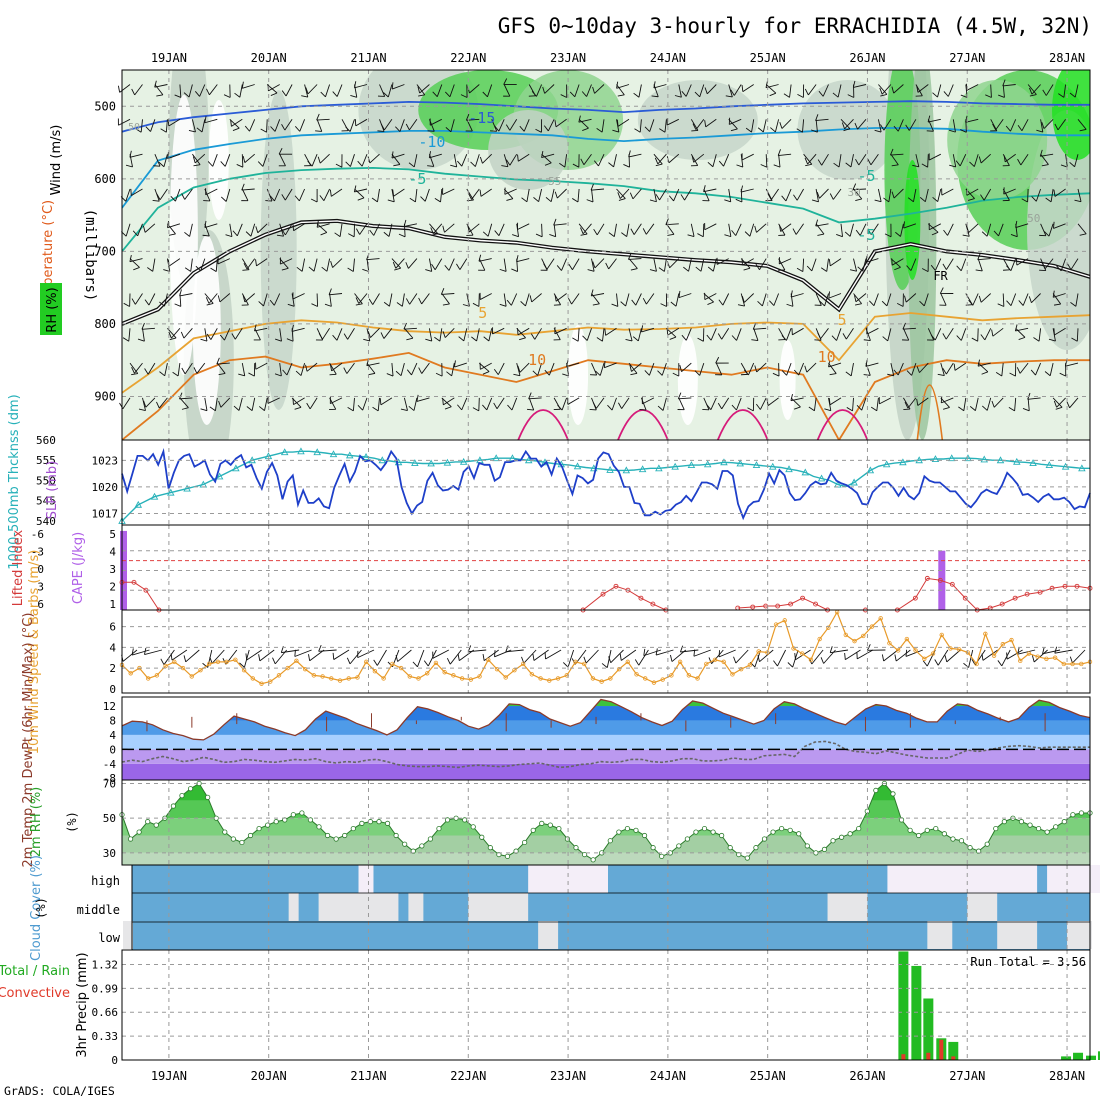 The height and width of the screenshot is (1100, 1100). Describe the element at coordinates (46, 521) in the screenshot. I see `thickness-tick-label: 540` at that location.